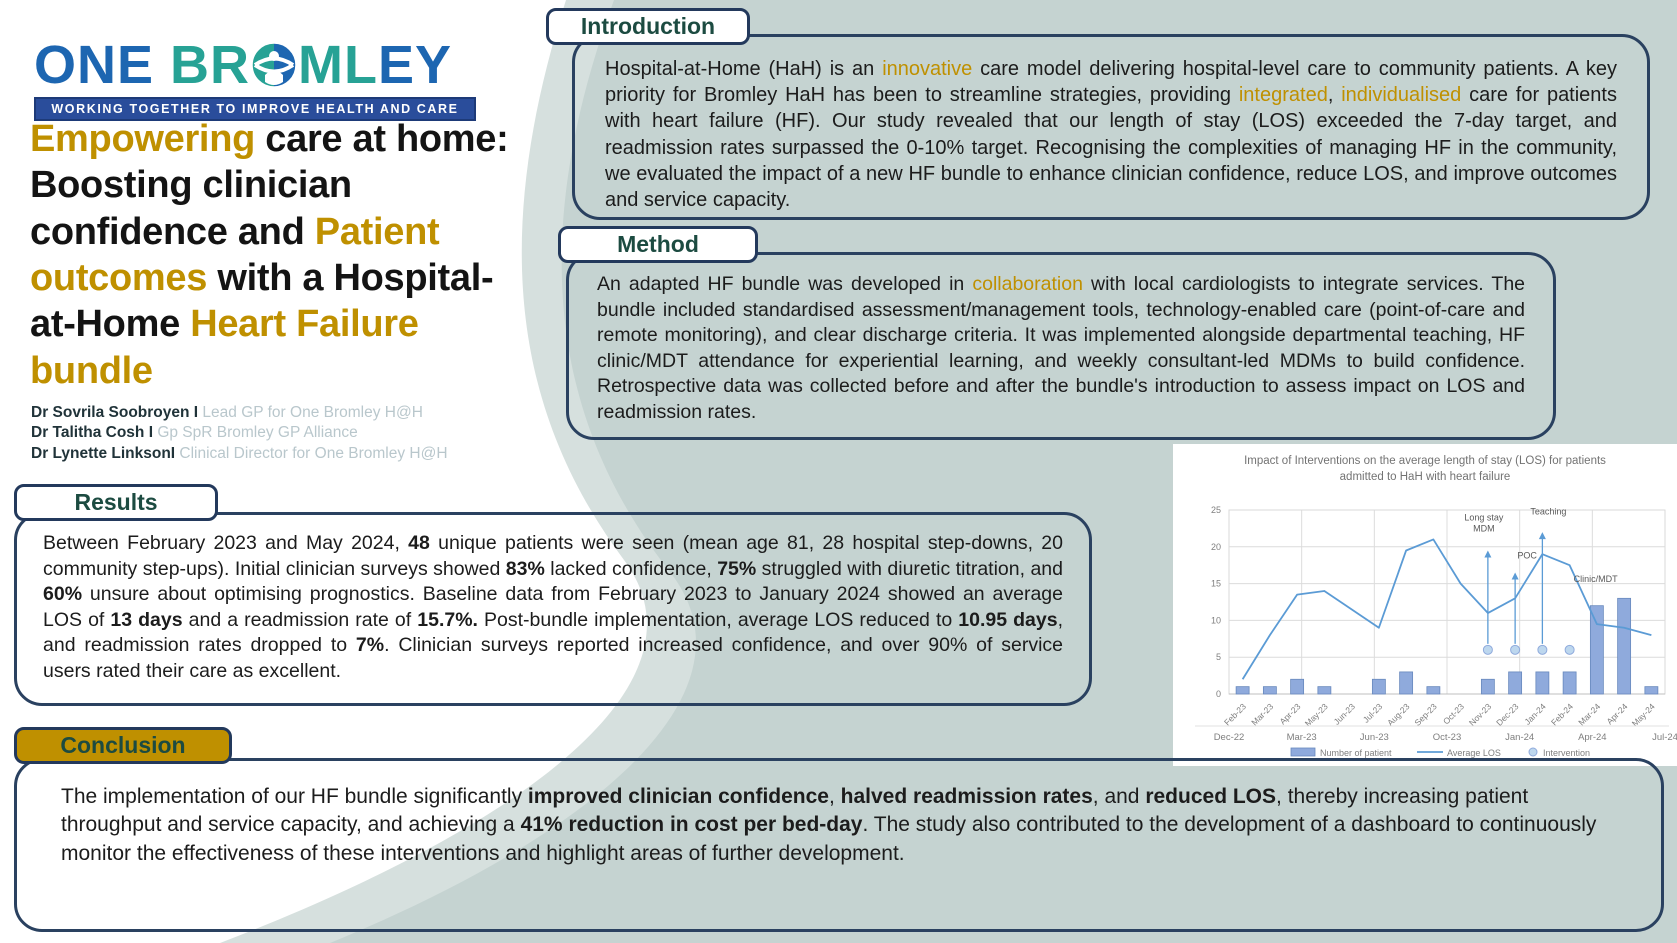 The width and height of the screenshot is (1677, 943). I want to click on svg-text: Nov-23, so click(1480, 714).